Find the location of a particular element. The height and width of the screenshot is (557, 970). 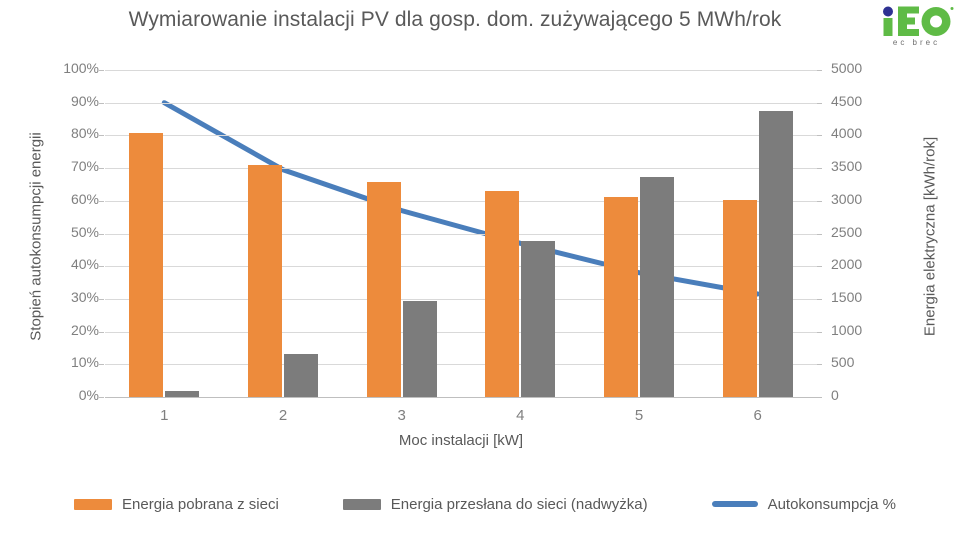

y-axis-tick-label-left: 50% is located at coordinates (84, 231).